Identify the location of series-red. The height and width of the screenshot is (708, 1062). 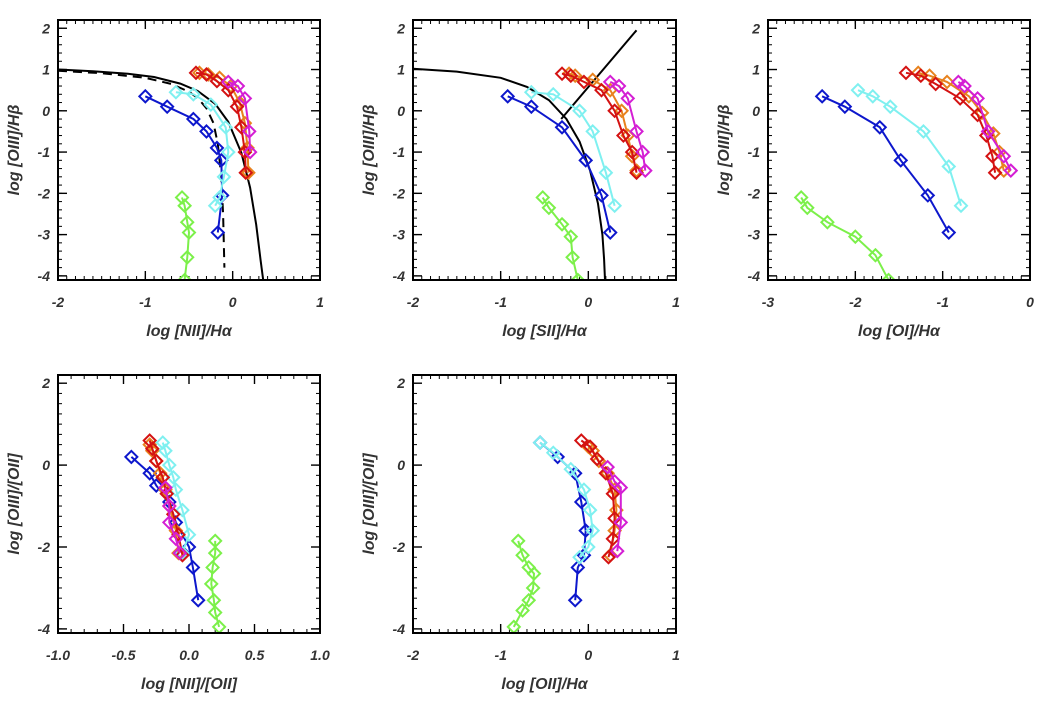
(950, 123).